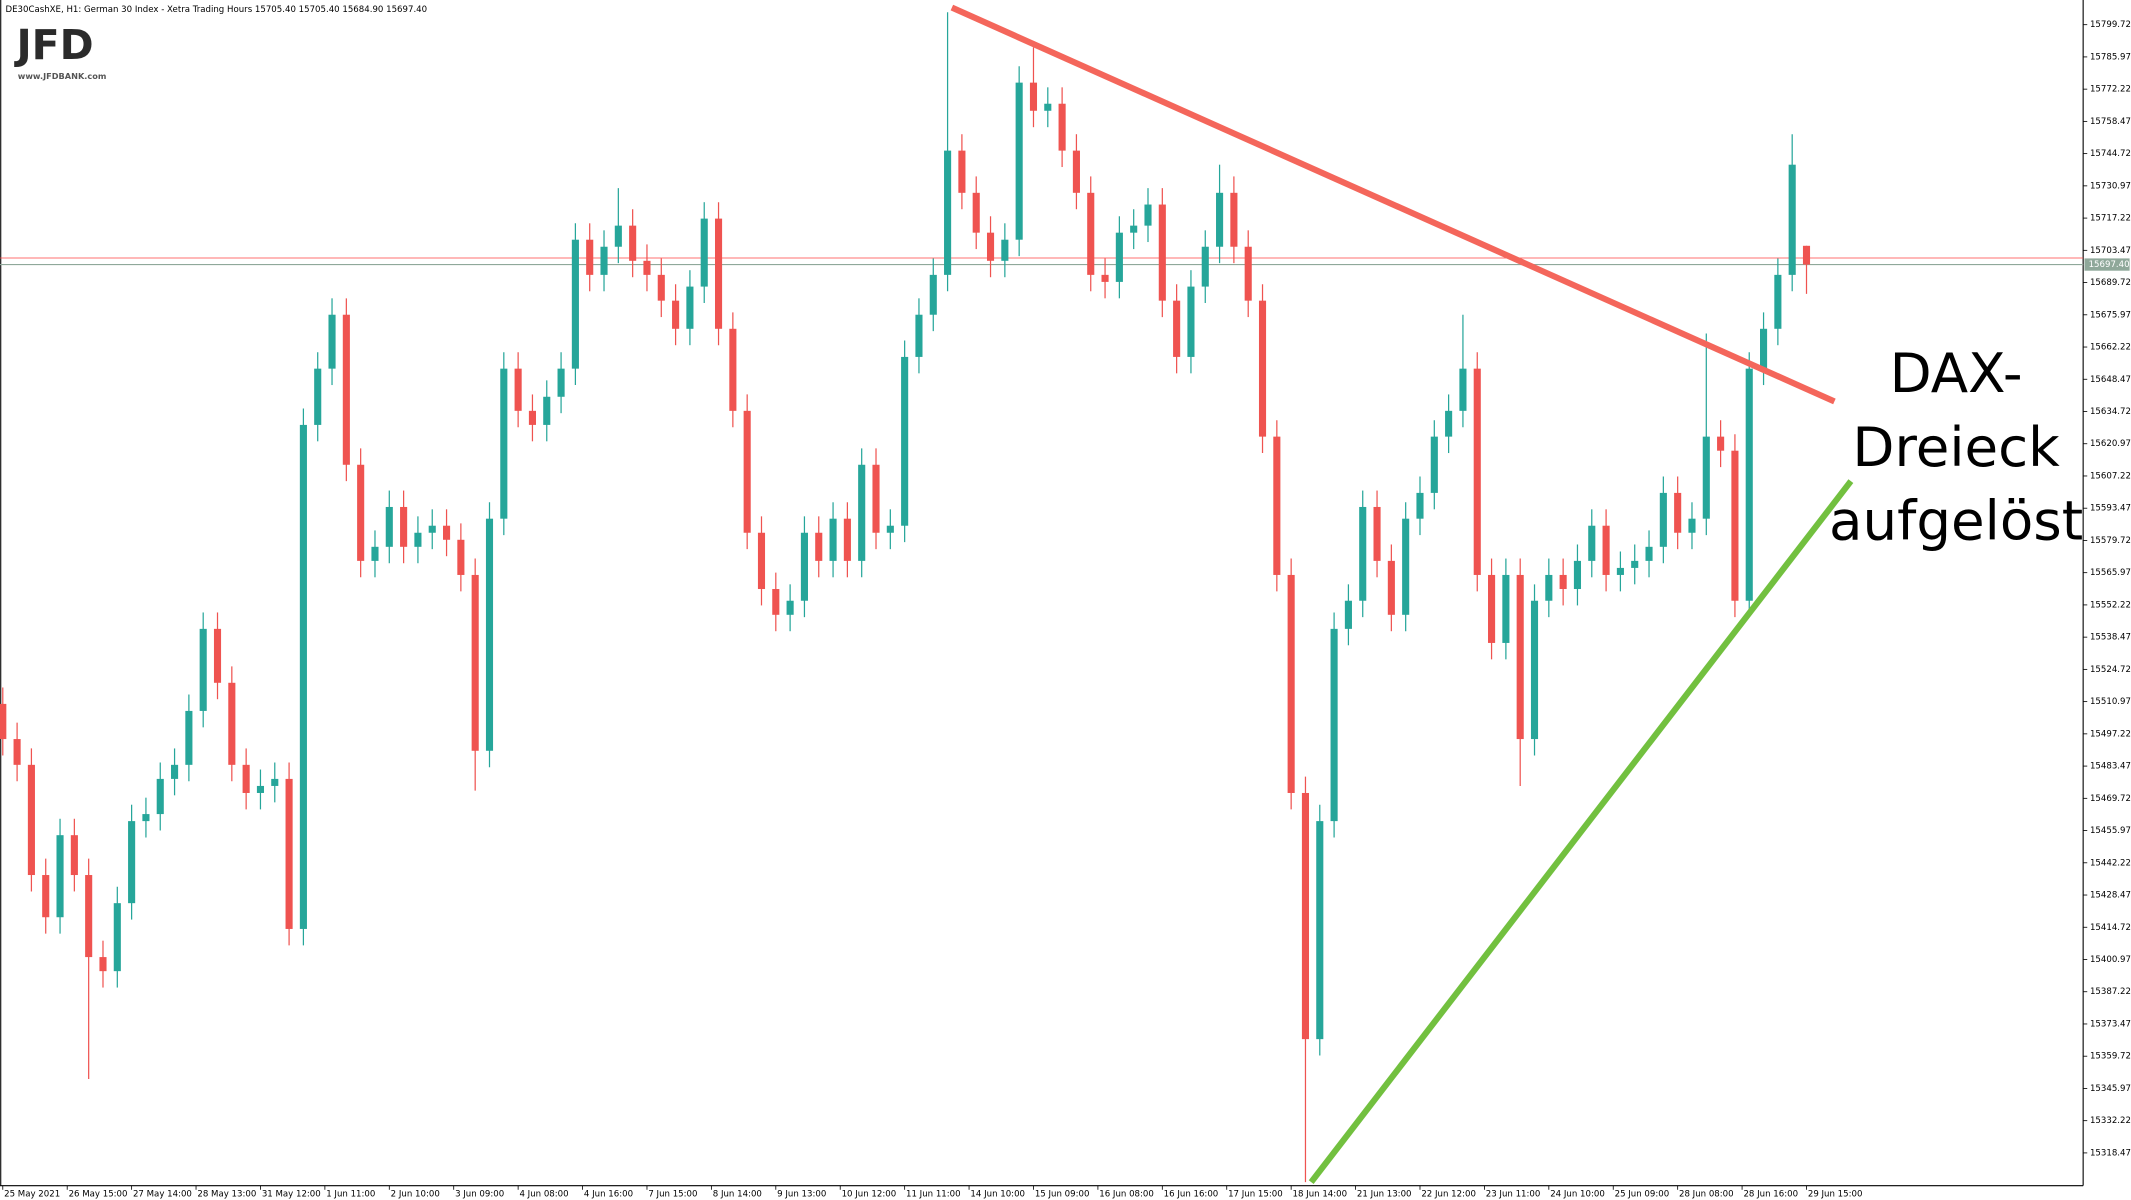  I want to click on y-tick-label: 15400.97, so click(2110, 960).